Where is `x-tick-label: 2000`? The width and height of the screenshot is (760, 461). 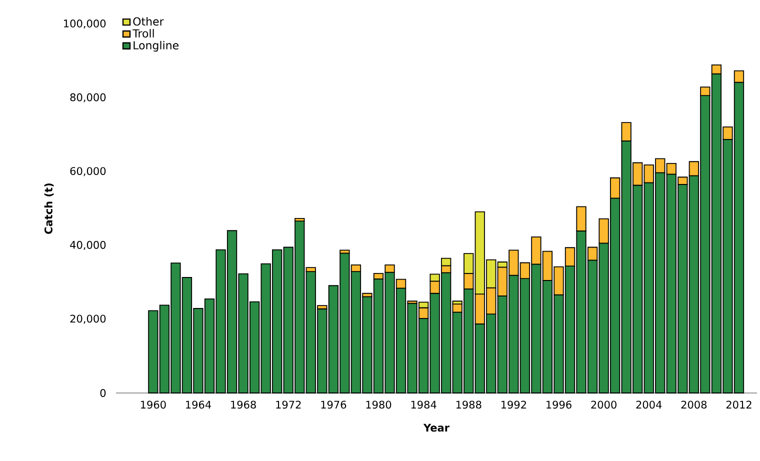 x-tick-label: 2000 is located at coordinates (603, 404).